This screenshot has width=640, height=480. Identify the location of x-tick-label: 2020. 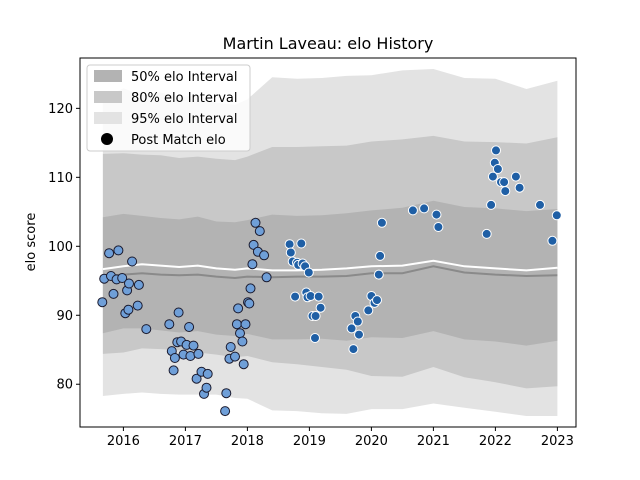
(371, 441).